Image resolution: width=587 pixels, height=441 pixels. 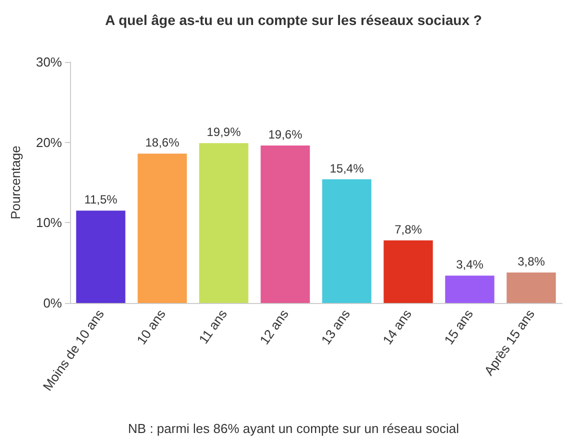 What do you see at coordinates (213, 326) in the screenshot?
I see `x-tick-label: 11 ans` at bounding box center [213, 326].